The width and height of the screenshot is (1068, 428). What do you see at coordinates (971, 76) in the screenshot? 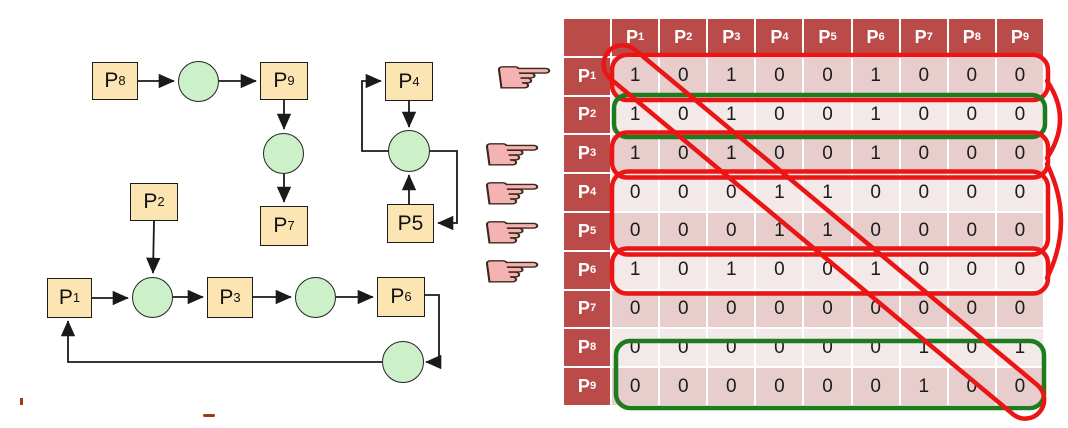
I see `matrix-cell-p1-p8: 0` at bounding box center [971, 76].